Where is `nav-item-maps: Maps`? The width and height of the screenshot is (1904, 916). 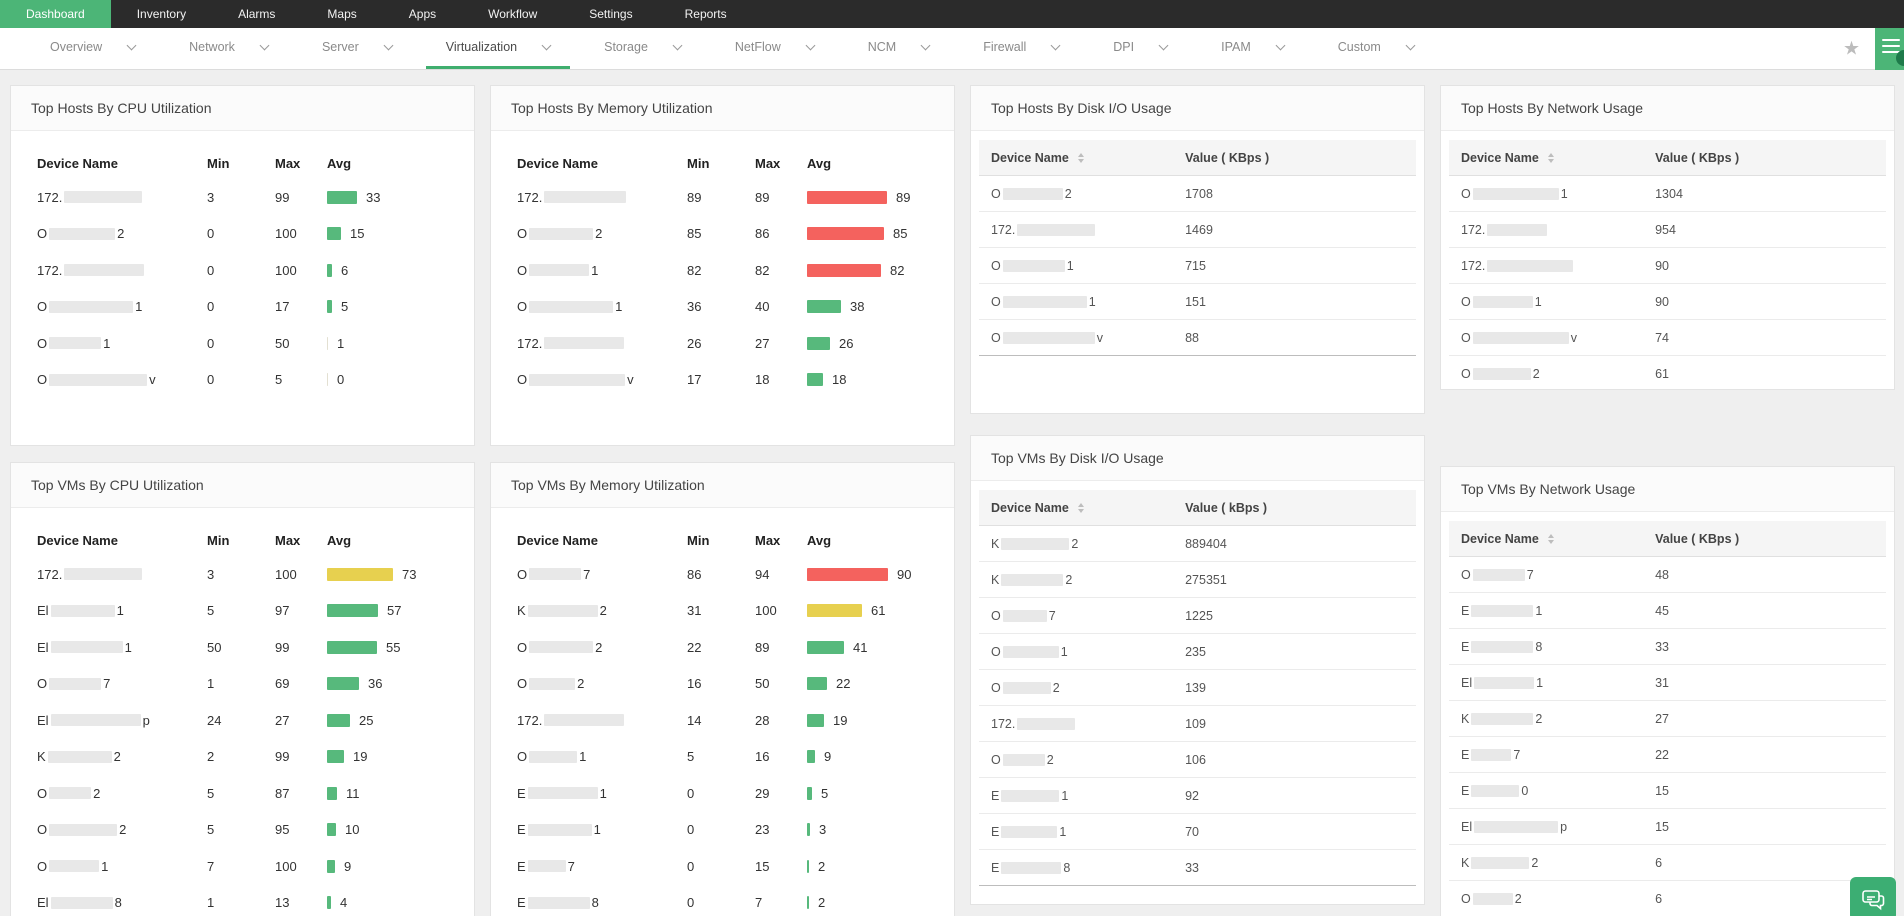
nav-item-maps: Maps is located at coordinates (342, 14).